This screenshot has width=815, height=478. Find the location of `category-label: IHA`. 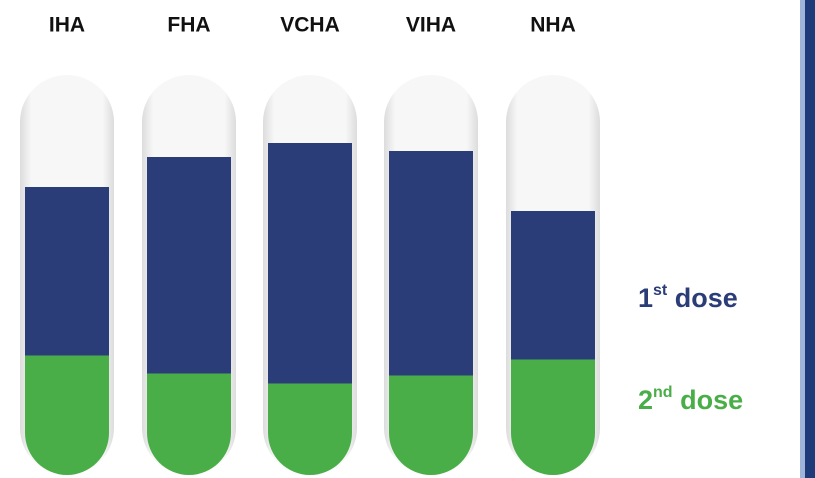

category-label: IHA is located at coordinates (67, 25).